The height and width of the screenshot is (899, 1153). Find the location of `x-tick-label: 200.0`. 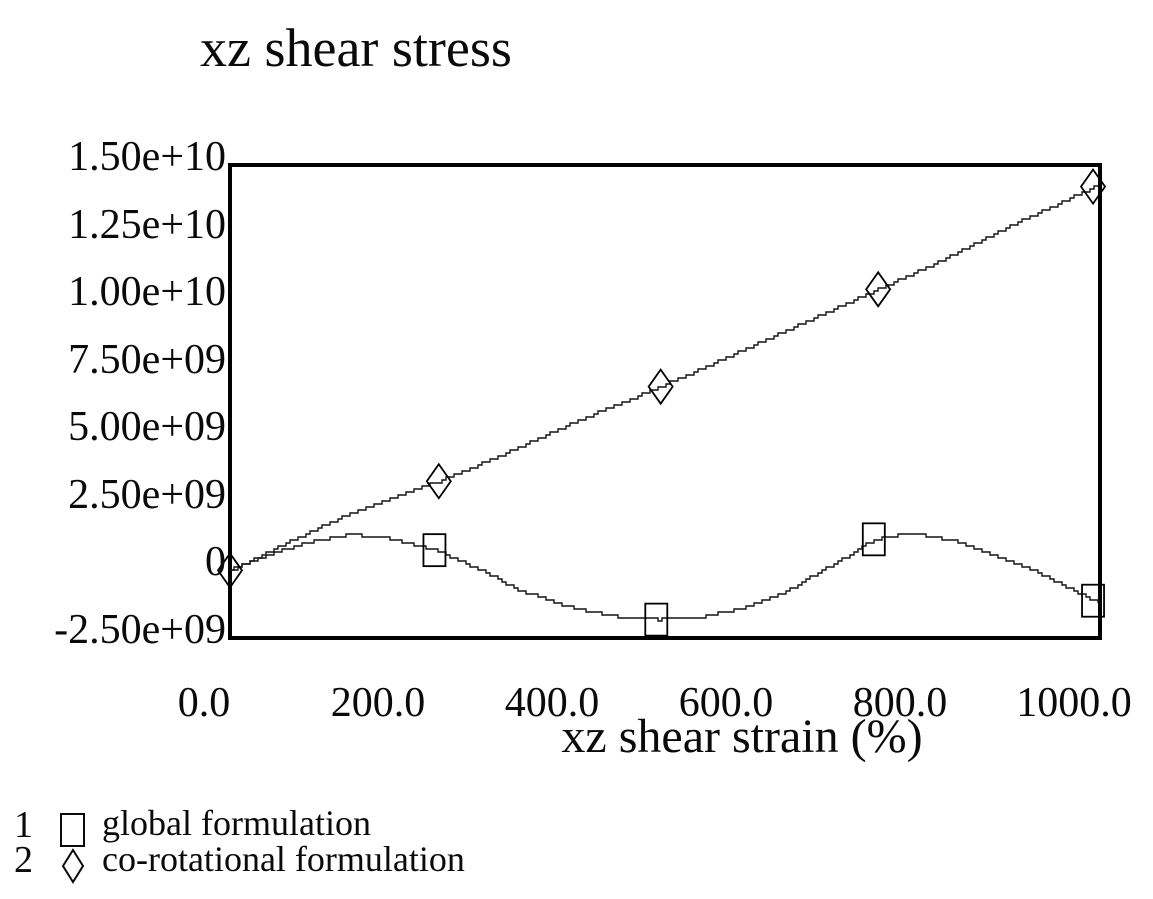

x-tick-label: 200.0 is located at coordinates (378, 703).